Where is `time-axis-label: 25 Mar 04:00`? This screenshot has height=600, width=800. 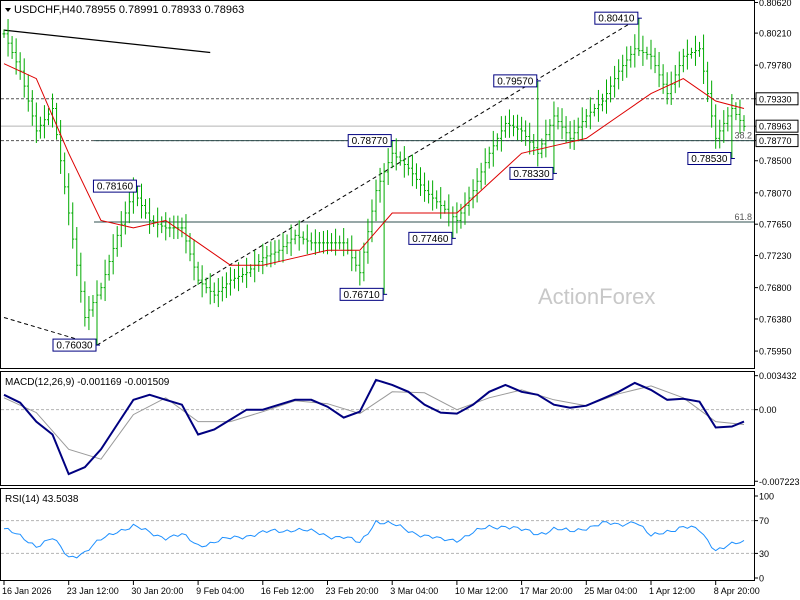 time-axis-label: 25 Mar 04:00 is located at coordinates (610, 591).